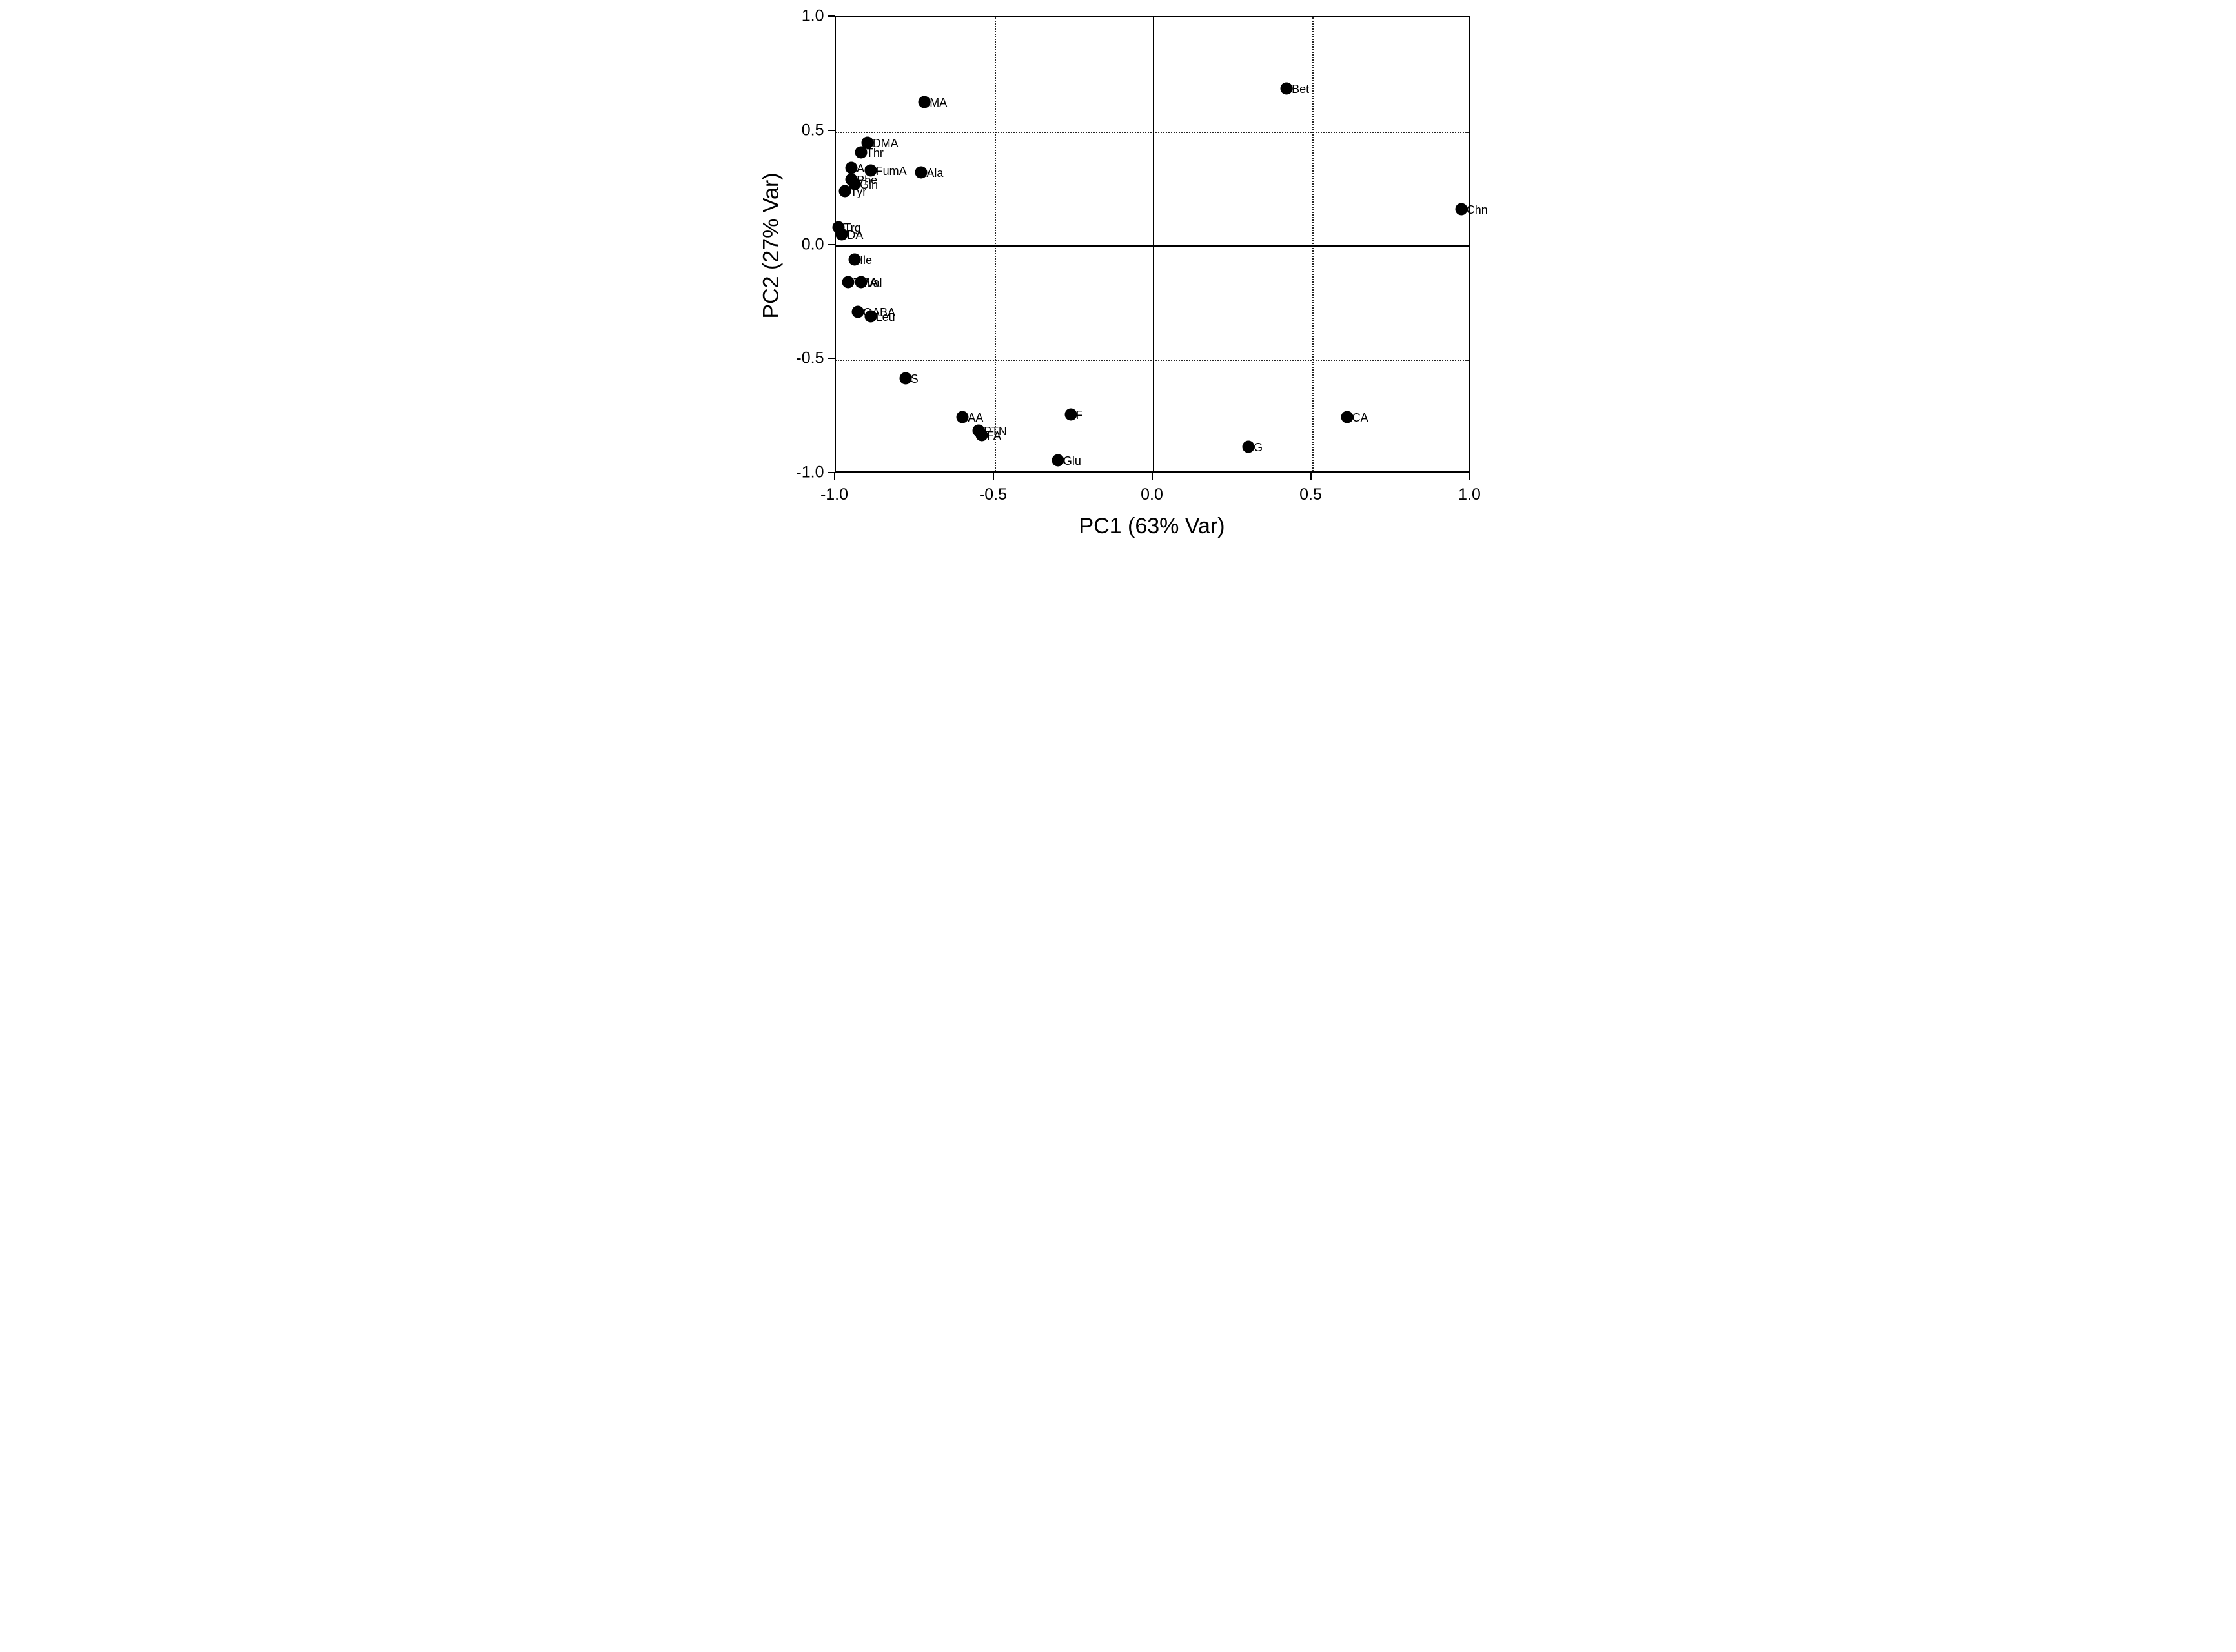 Image resolution: width=2236 pixels, height=1652 pixels. Describe the element at coordinates (866, 260) in the screenshot. I see `point-label-Ile: Ile` at that location.